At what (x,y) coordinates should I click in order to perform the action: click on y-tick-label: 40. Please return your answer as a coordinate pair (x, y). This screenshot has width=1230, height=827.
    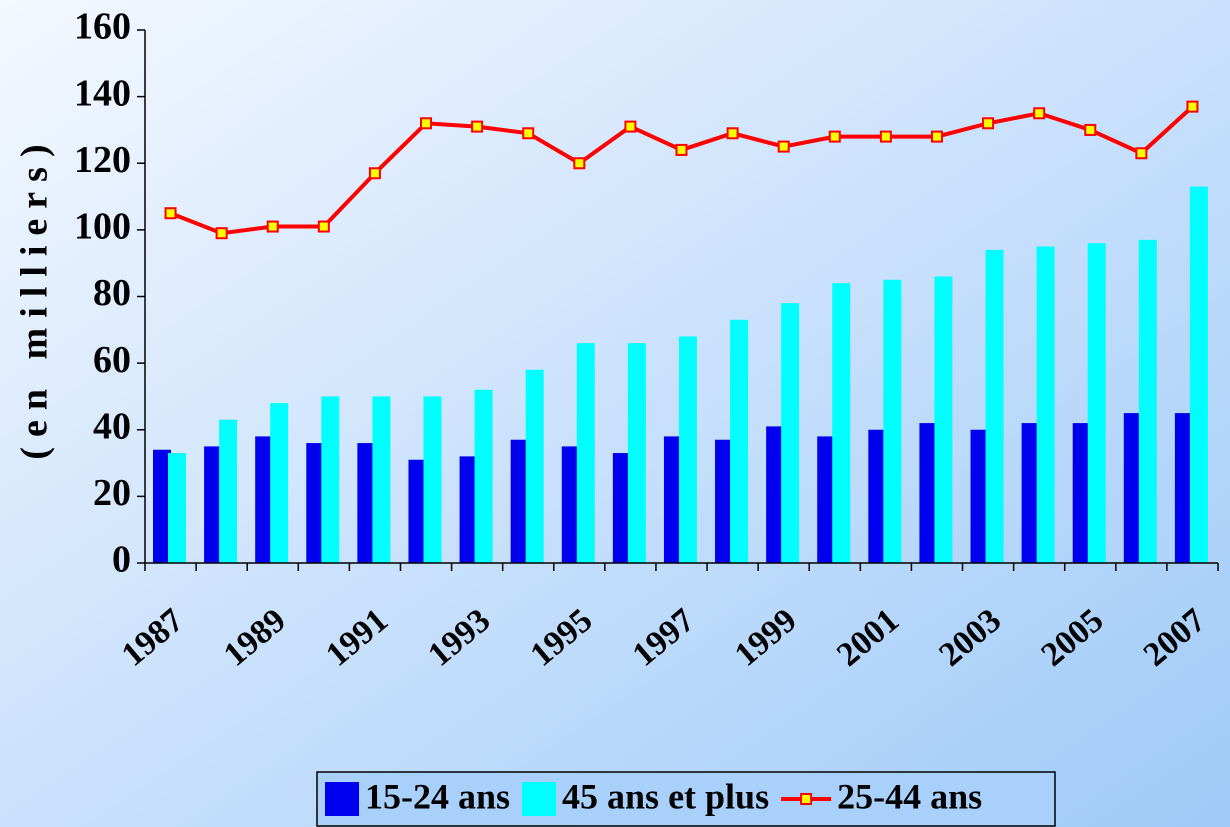
    Looking at the image, I should click on (112, 426).